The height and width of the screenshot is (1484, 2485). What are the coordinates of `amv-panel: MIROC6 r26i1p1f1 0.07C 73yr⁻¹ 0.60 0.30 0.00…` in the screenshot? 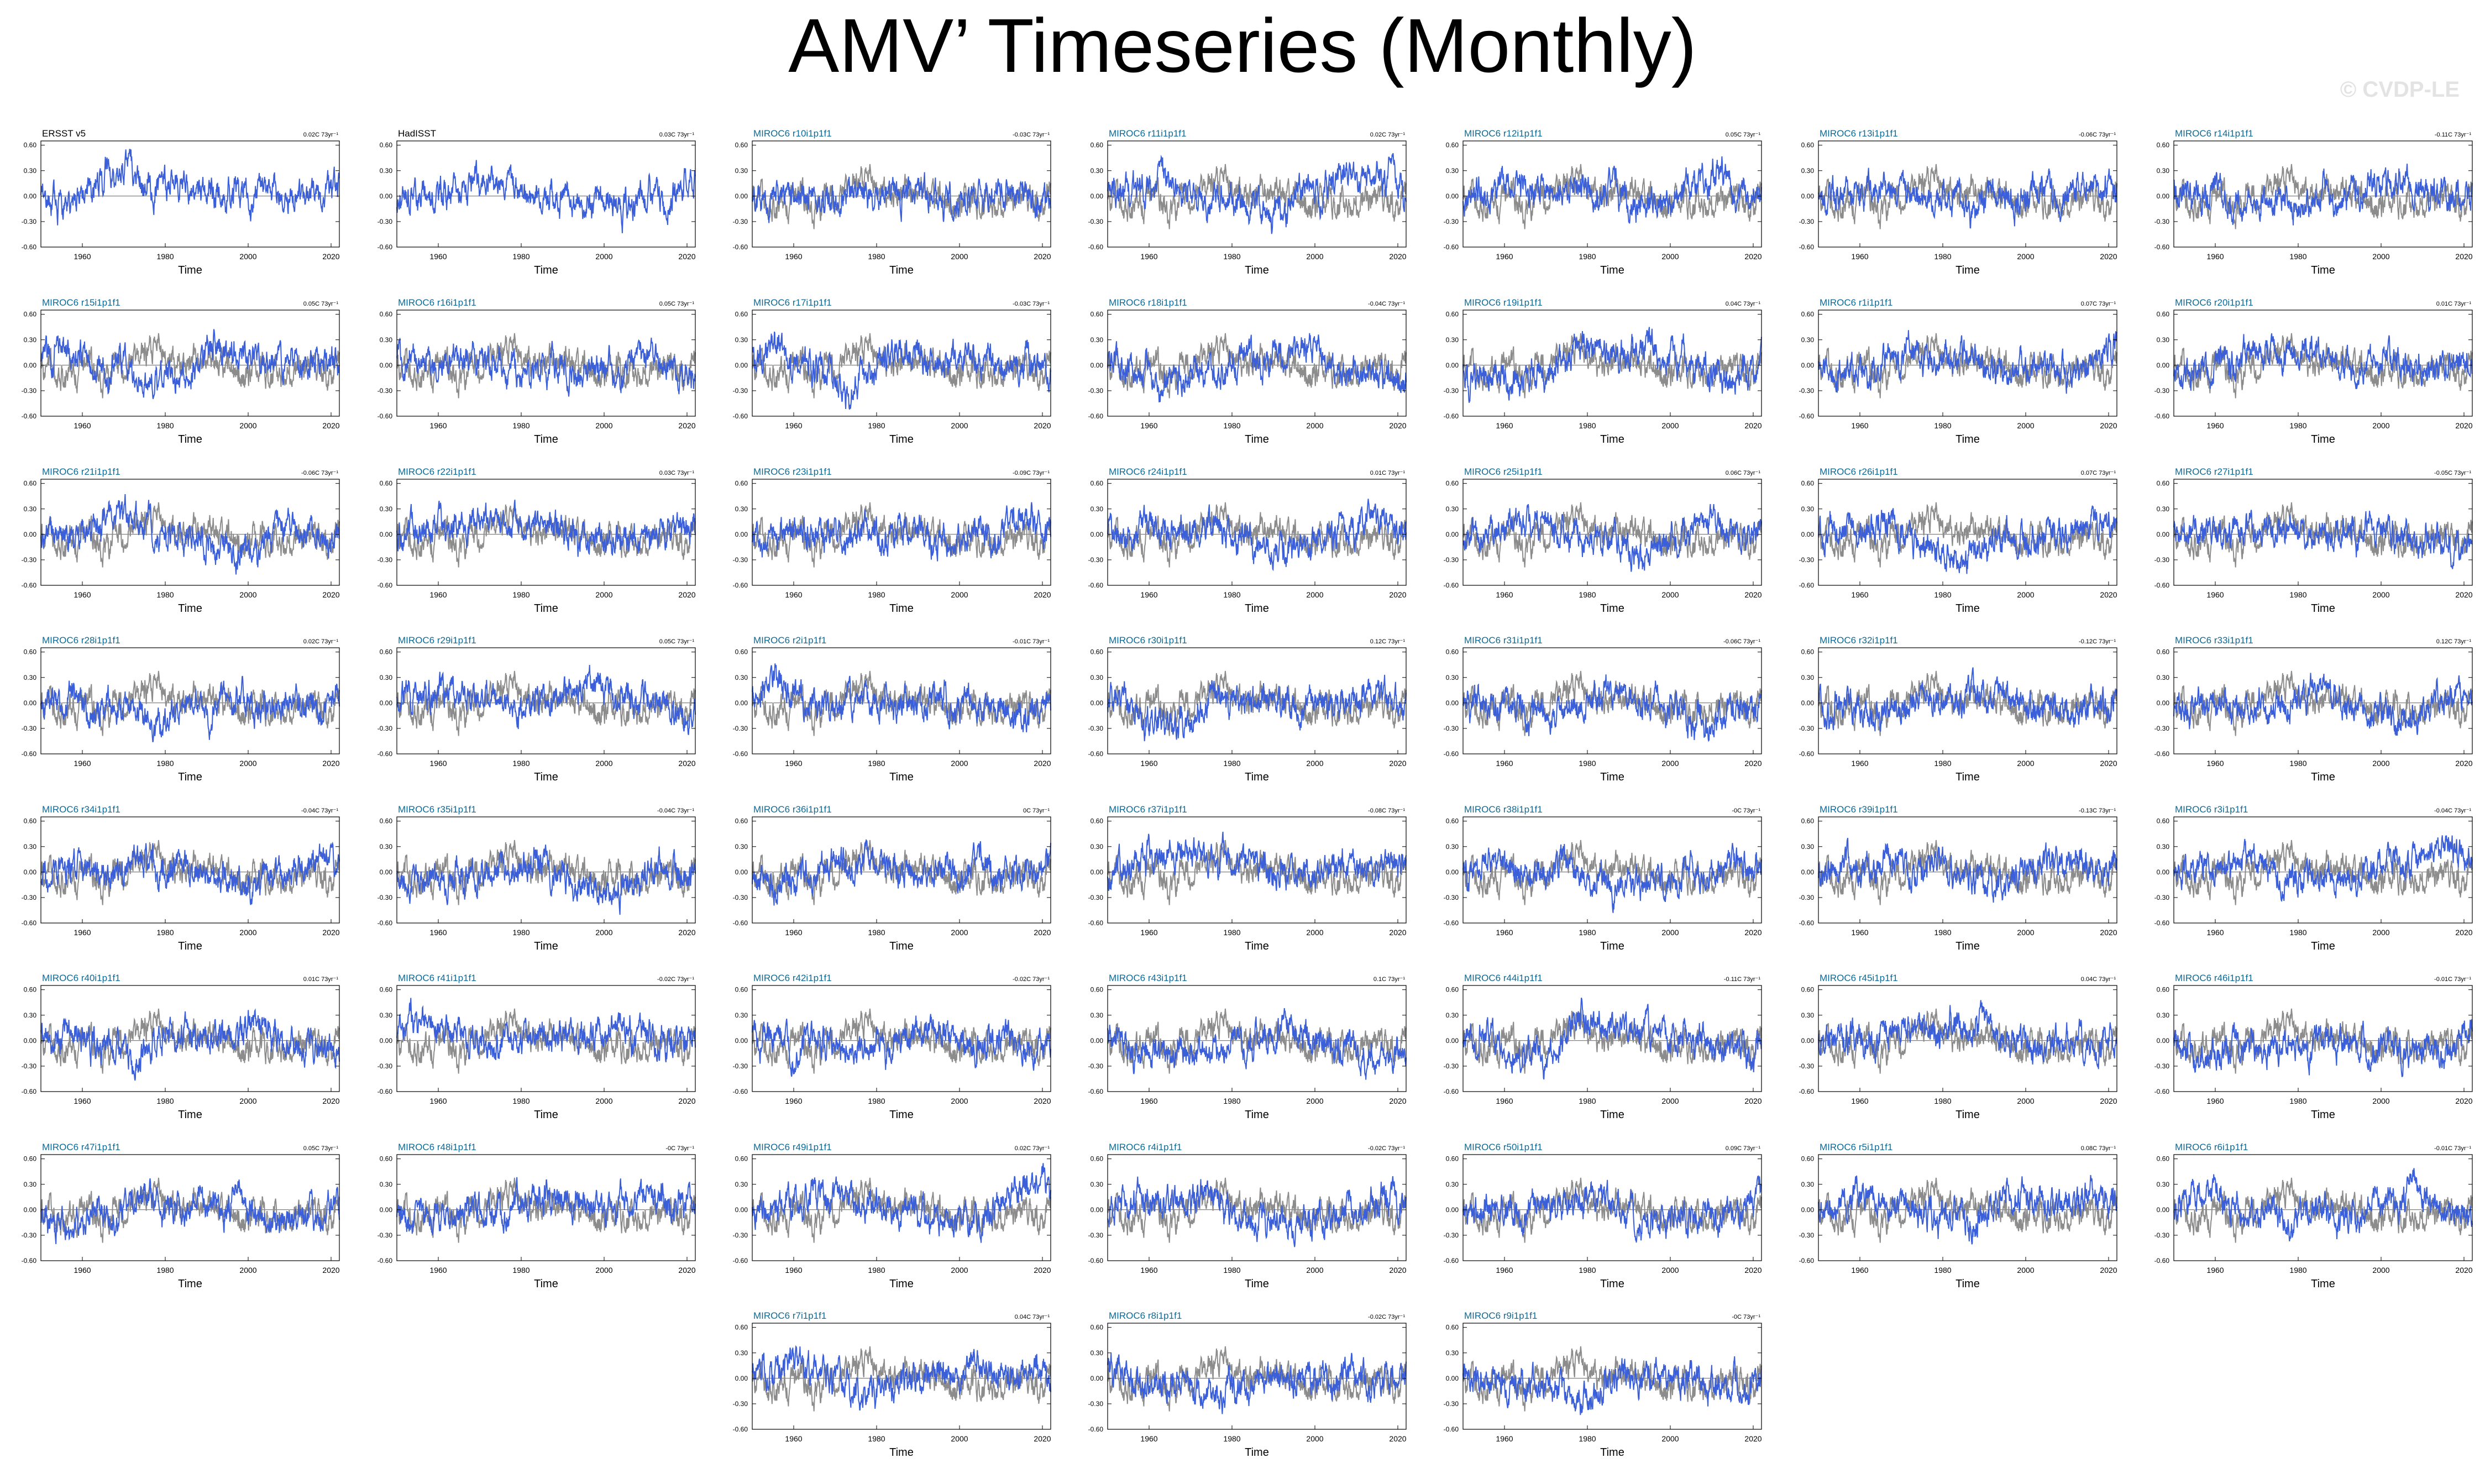 It's located at (1958, 540).